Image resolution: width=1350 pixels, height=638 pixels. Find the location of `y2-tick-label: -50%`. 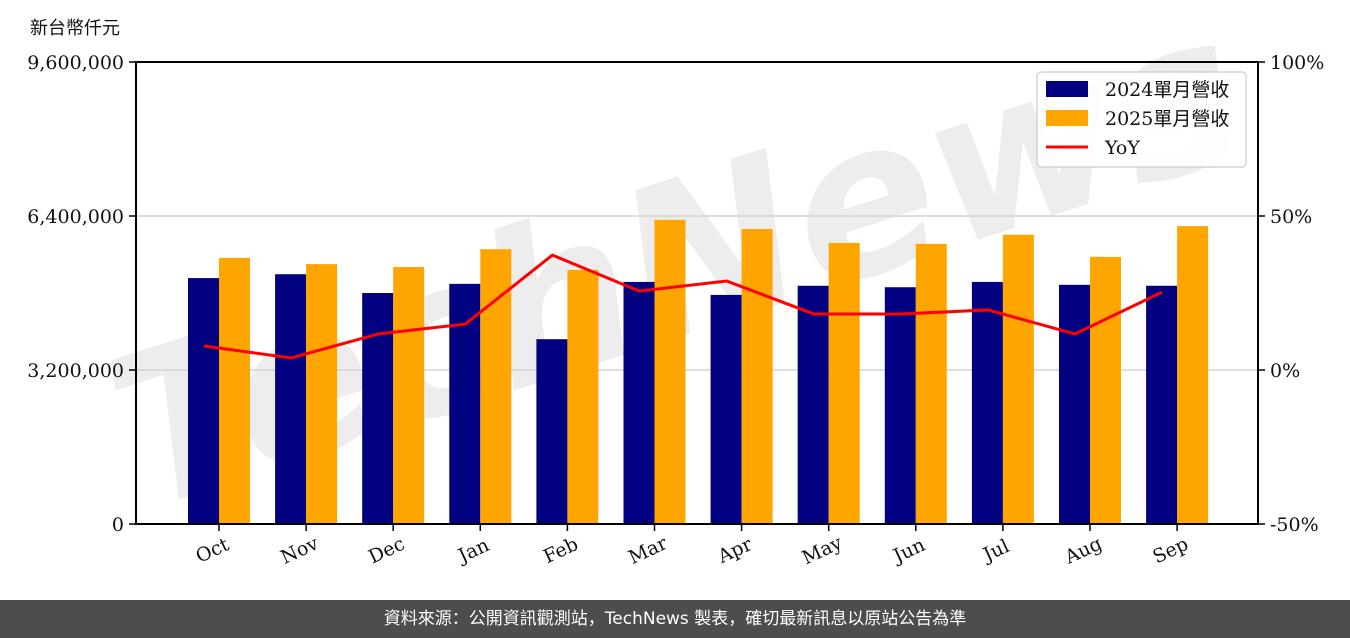

y2-tick-label: -50% is located at coordinates (1294, 525).